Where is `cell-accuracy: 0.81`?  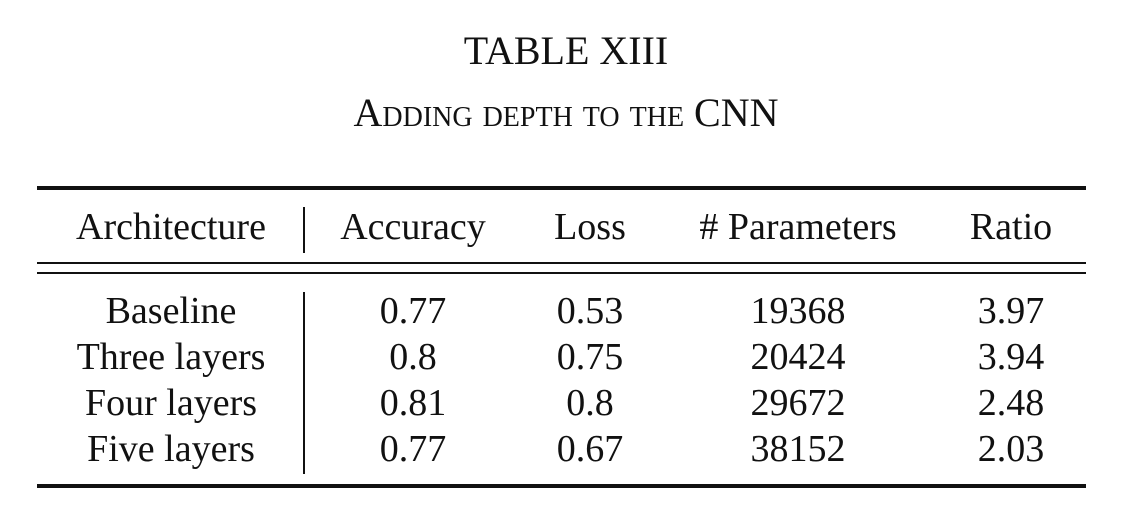 cell-accuracy: 0.81 is located at coordinates (413, 403).